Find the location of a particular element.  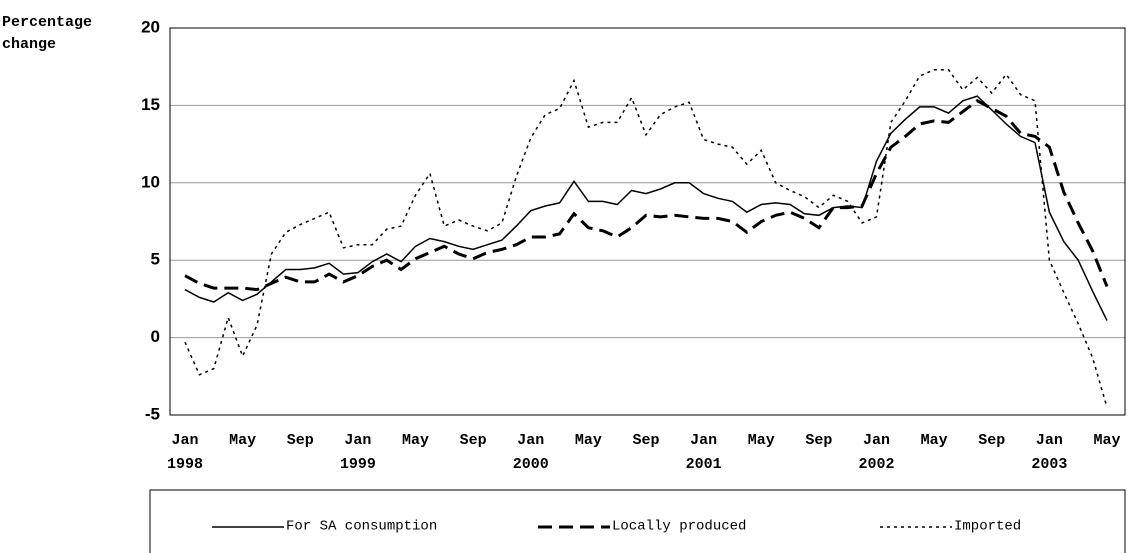

legend-label: Imported is located at coordinates (987, 527).